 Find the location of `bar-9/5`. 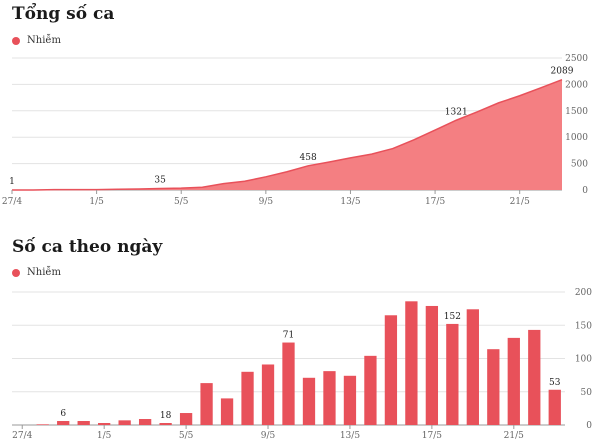

bar-9/5 is located at coordinates (268, 394).